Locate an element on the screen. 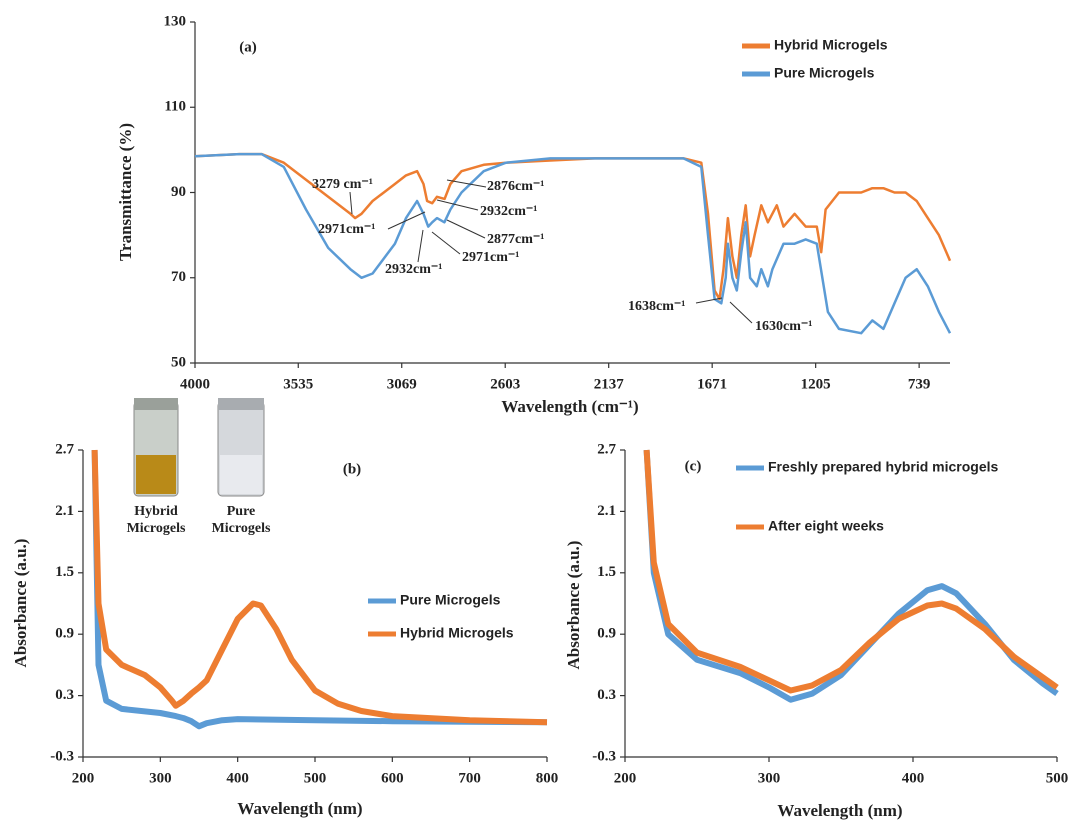 This screenshot has width=1071, height=828. x-tick-label: 2137 is located at coordinates (609, 384).